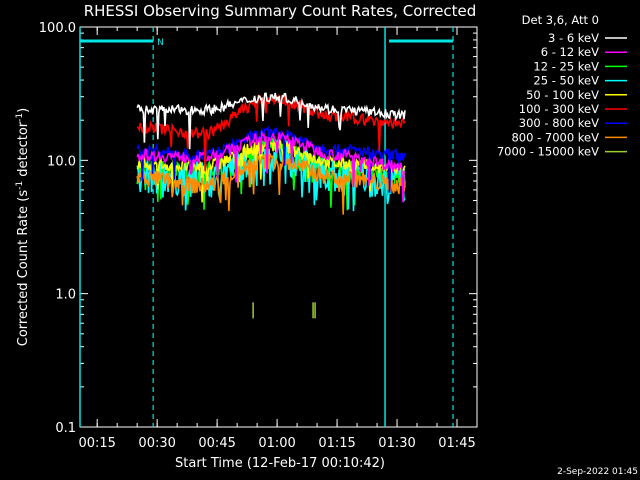 This screenshot has width=640, height=480. I want to click on y-tick-label: 0.1, so click(65, 428).